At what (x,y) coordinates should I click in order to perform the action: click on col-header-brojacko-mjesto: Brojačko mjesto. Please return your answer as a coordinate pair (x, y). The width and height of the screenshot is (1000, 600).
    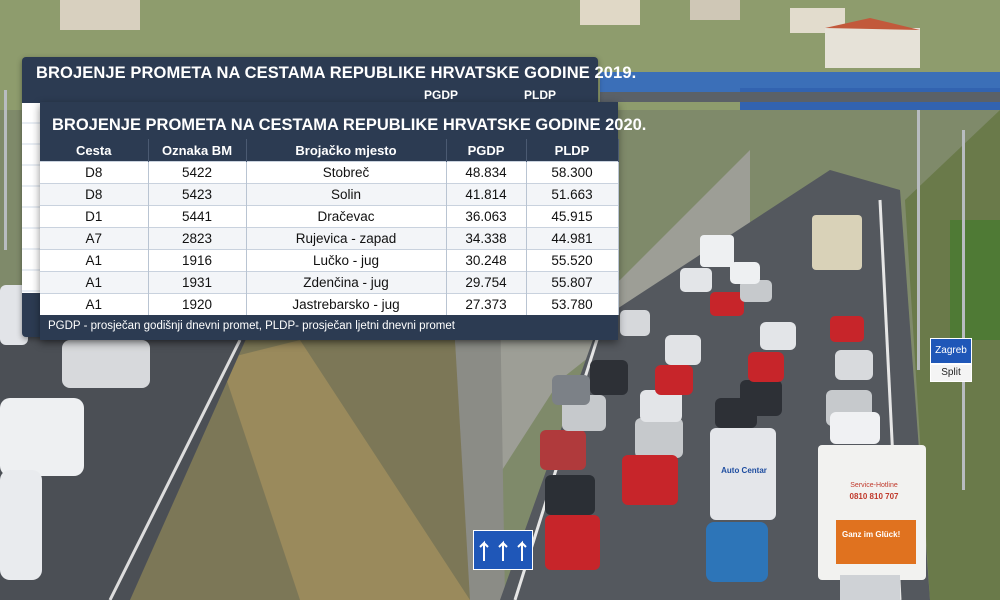
    Looking at the image, I should click on (346, 150).